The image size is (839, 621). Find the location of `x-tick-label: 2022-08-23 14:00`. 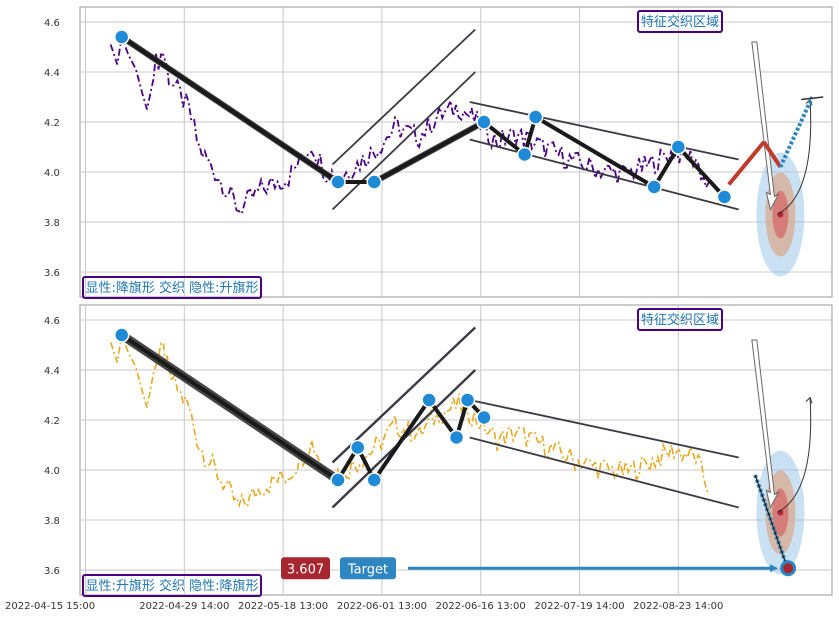

x-tick-label: 2022-08-23 14:00 is located at coordinates (678, 606).